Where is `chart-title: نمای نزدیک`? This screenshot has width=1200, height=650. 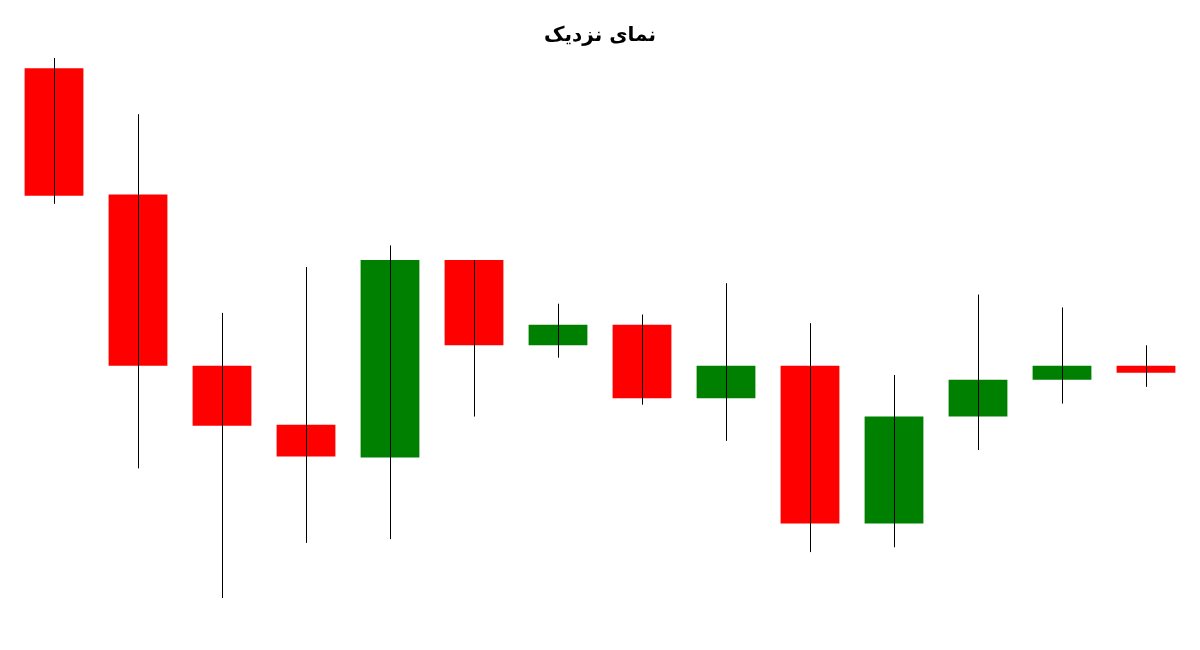
chart-title: نمای نزدیک is located at coordinates (600, 34).